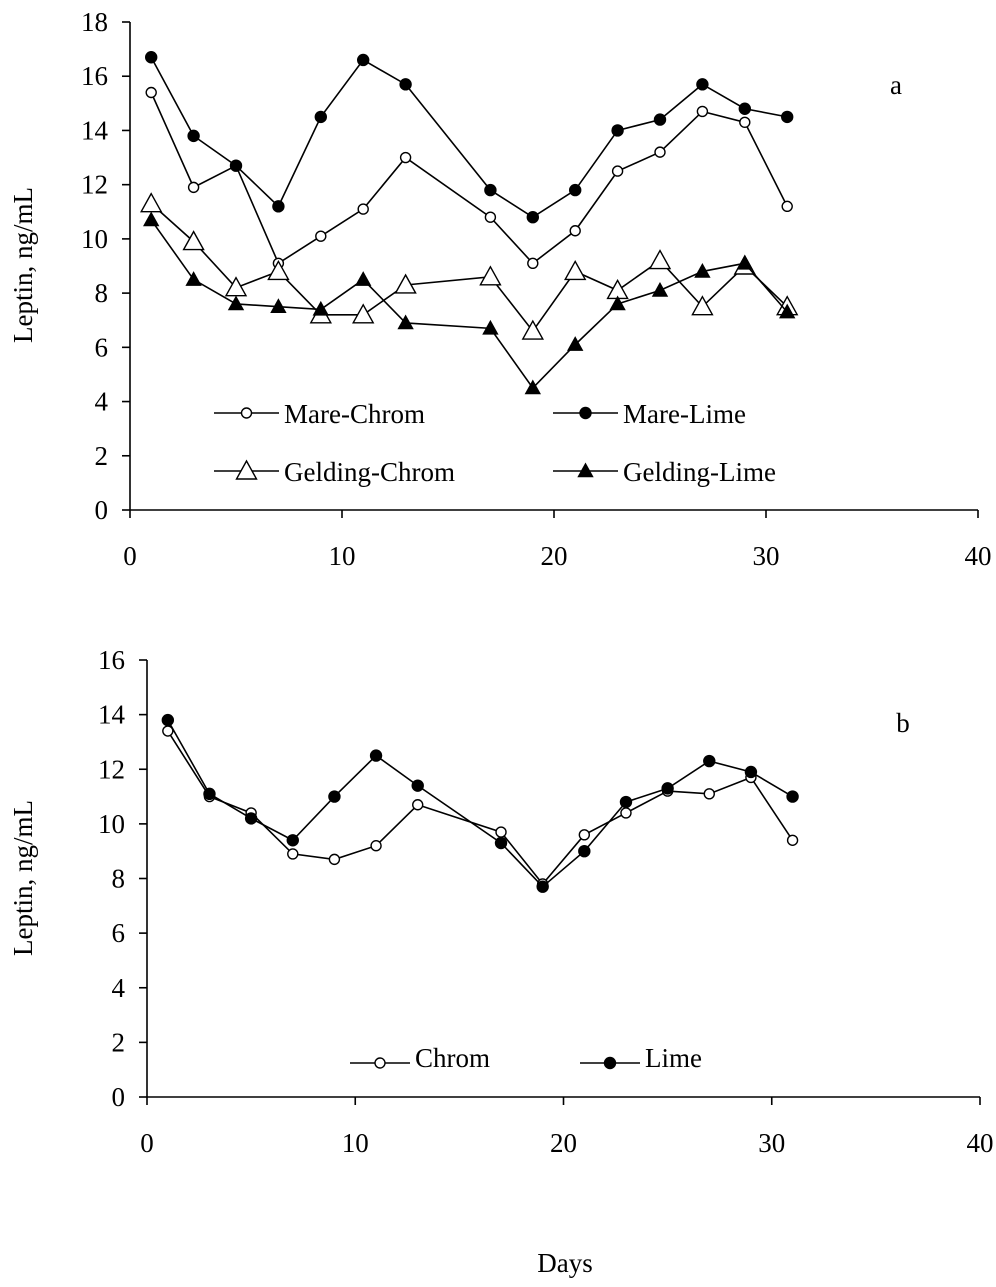  I want to click on legend-marker-gelding-chrom, so click(246, 469).